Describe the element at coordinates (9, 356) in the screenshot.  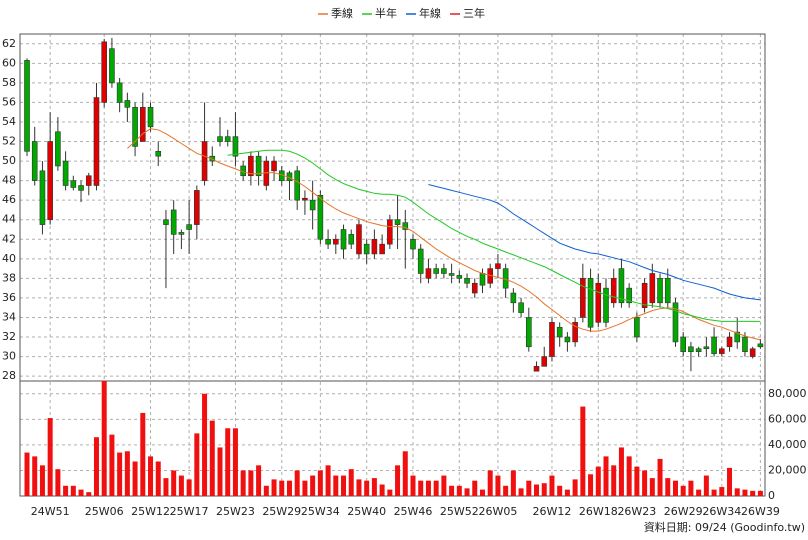
I see `y-tick-label: 30` at that location.